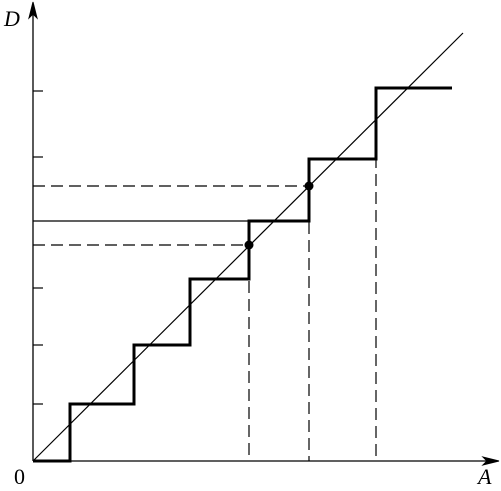 The image size is (501, 491). What do you see at coordinates (38, 247) in the screenshot?
I see `y-ticks` at bounding box center [38, 247].